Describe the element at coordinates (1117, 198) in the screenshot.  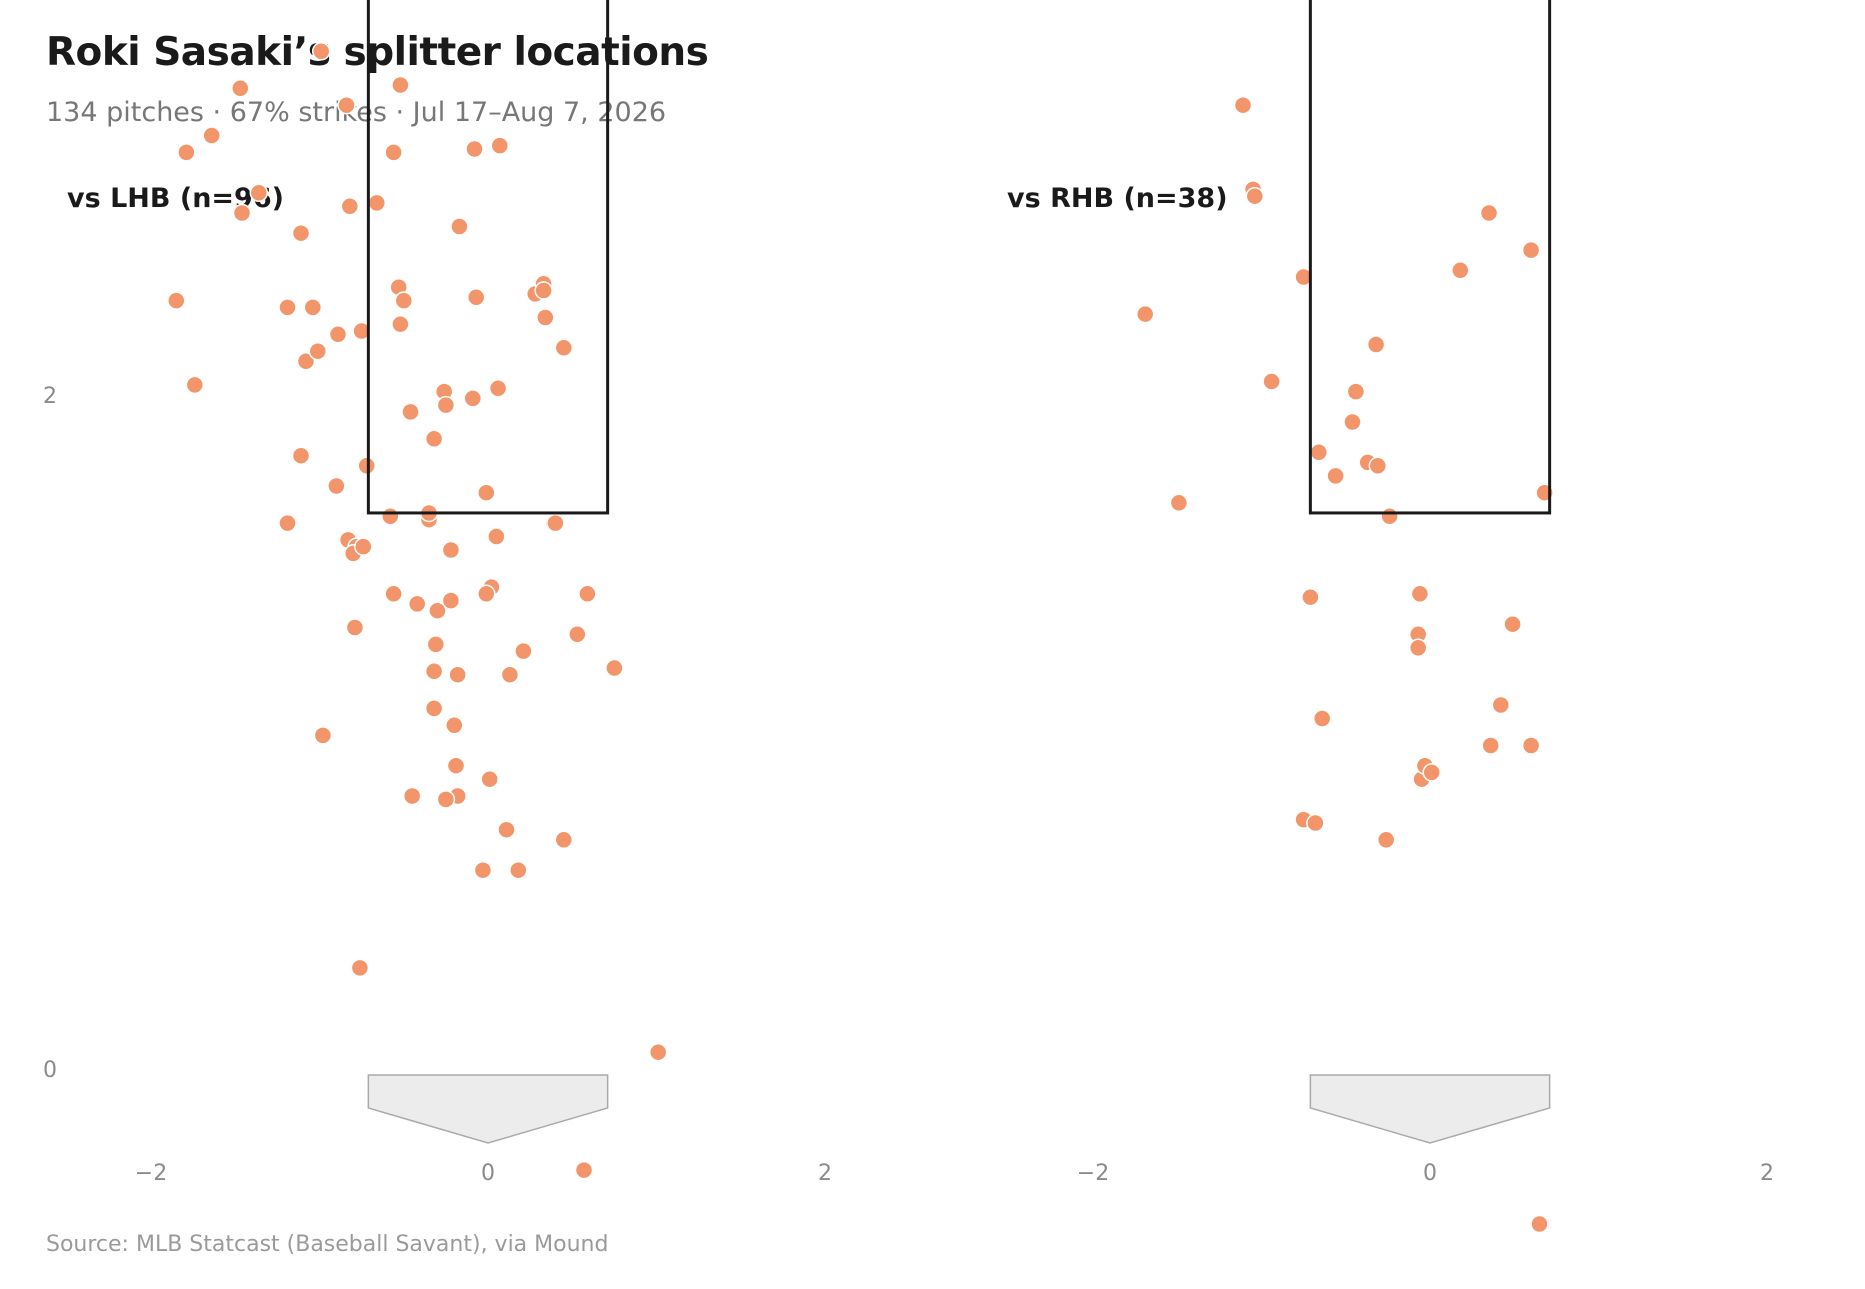
I see `panel-title-vs-rhb: vs RHB (n=38)` at that location.